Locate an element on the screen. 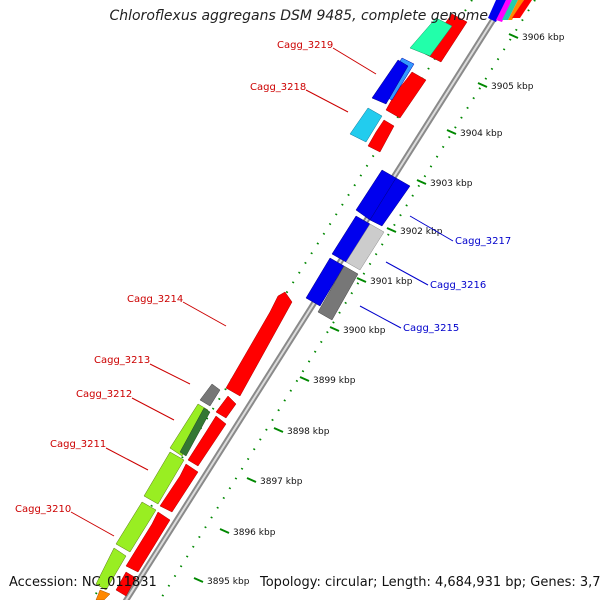 The image size is (600, 600). gene-label: Cagg_3212 is located at coordinates (104, 394).